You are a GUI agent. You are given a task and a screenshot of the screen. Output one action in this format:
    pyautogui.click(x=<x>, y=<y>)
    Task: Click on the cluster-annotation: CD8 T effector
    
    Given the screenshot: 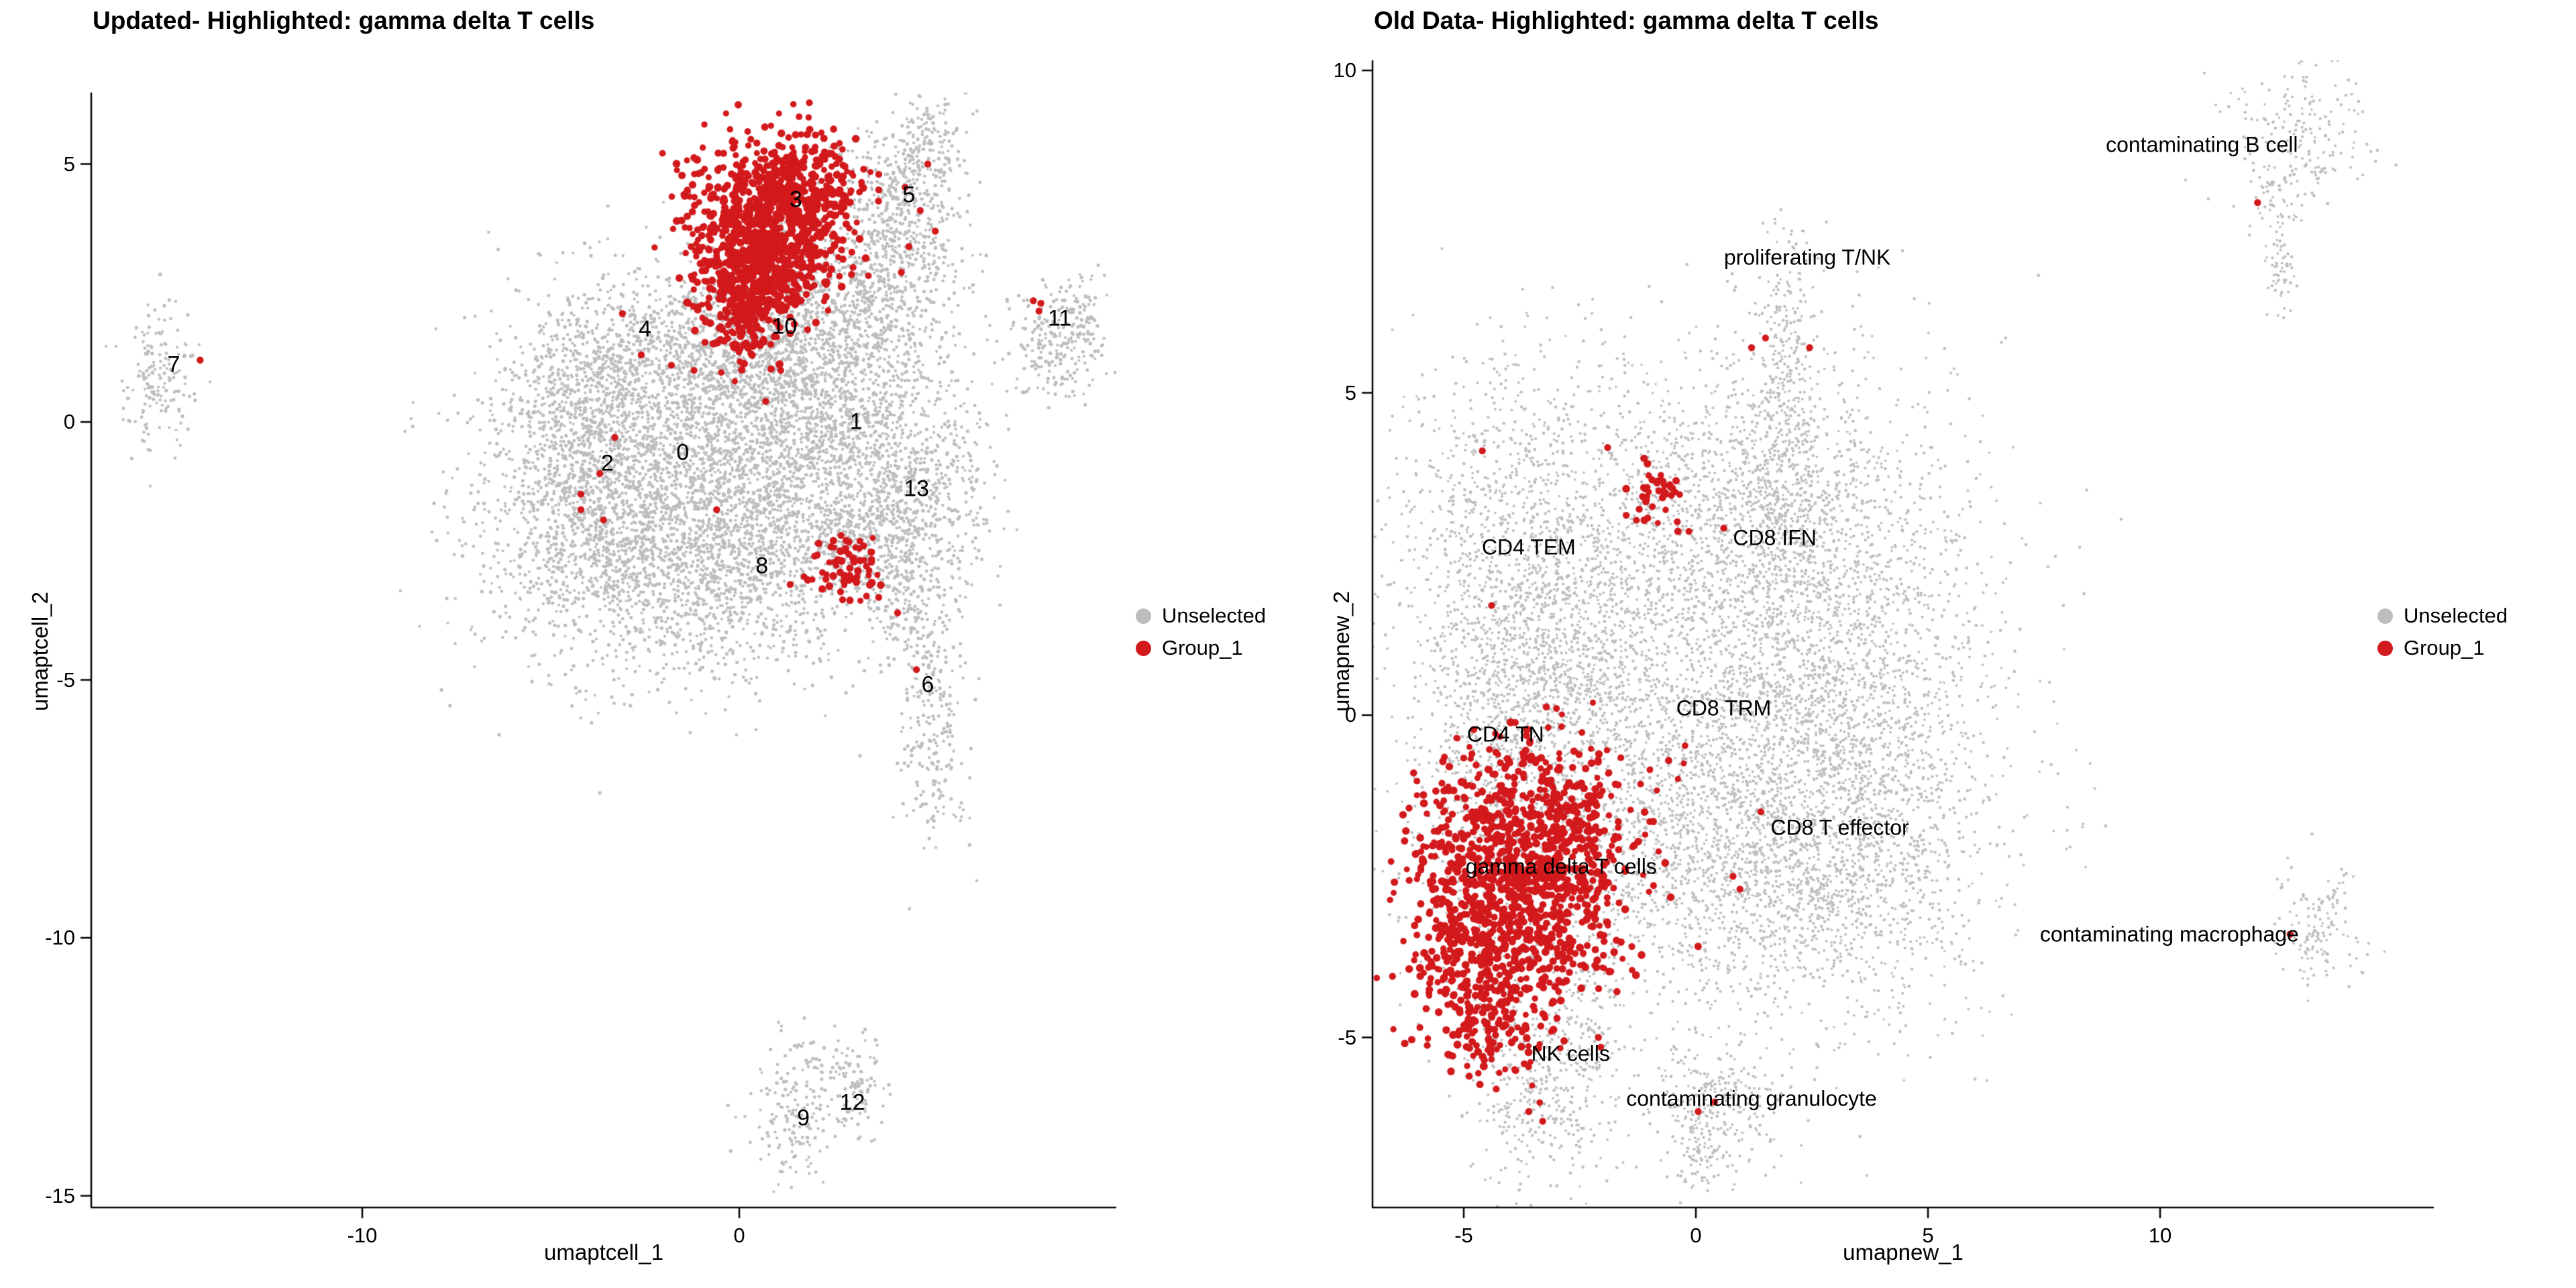 What is the action you would take?
    pyautogui.click(x=1839, y=827)
    